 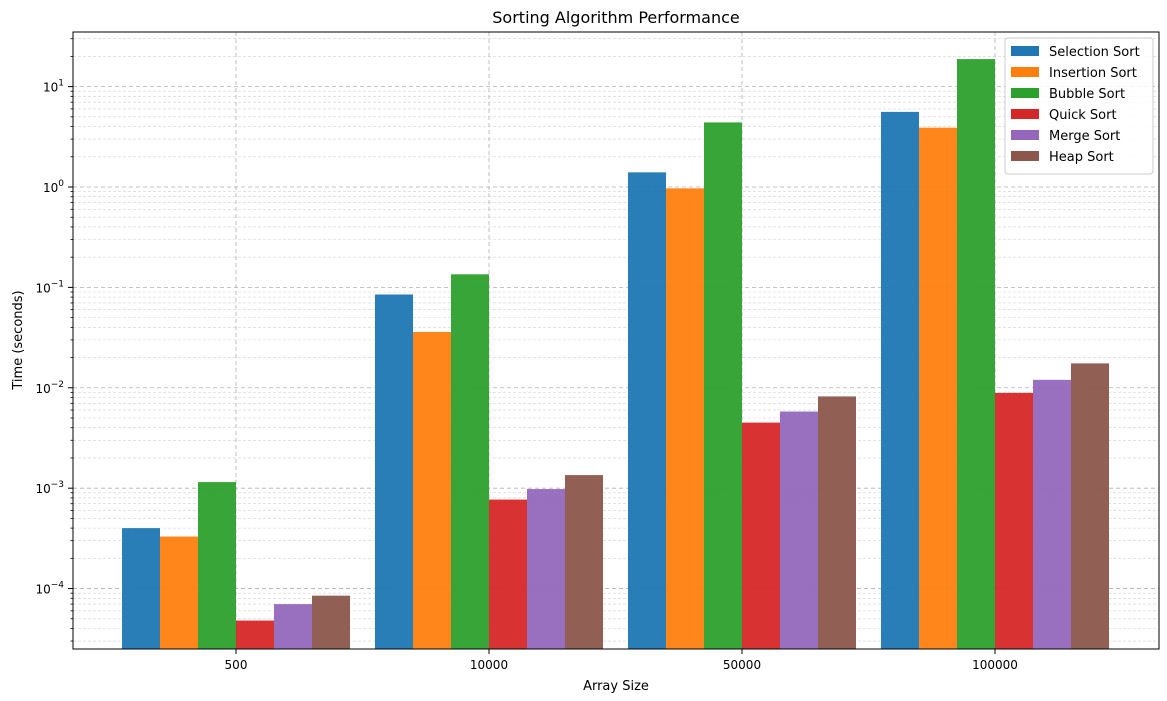 I want to click on y-tick-label: 10⁰, so click(x=53, y=187).